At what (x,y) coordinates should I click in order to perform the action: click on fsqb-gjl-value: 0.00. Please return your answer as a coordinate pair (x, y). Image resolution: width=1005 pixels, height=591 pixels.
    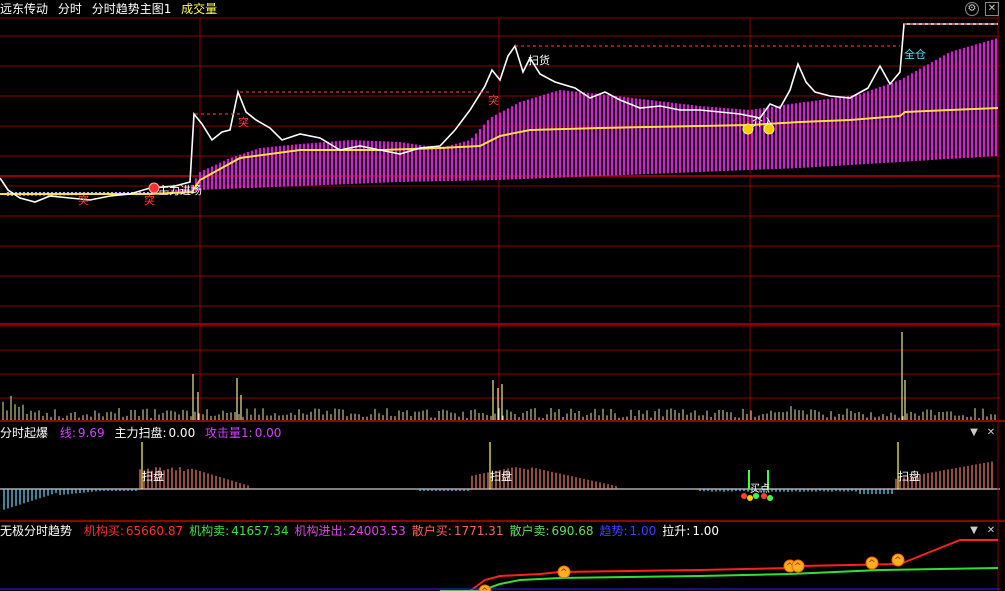
    Looking at the image, I should click on (268, 433).